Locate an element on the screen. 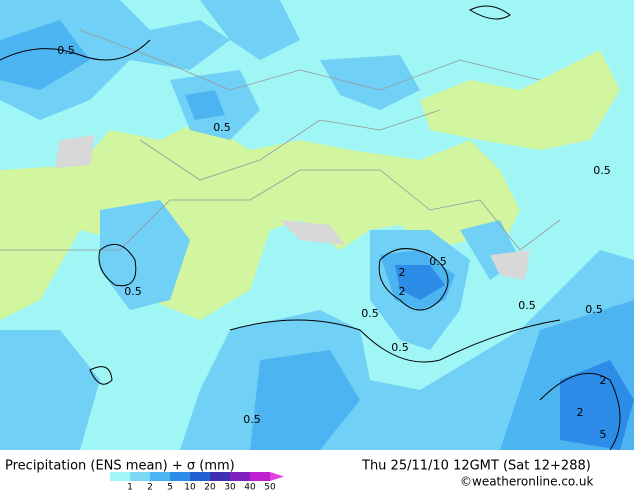  legend-tick: 30 is located at coordinates (230, 486).